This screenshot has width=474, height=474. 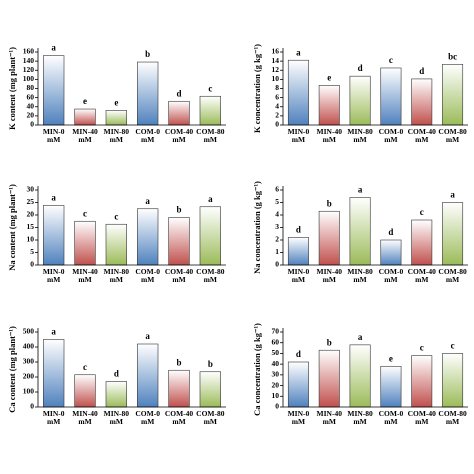 I want to click on y-tick-label: 300, so click(x=29, y=361).